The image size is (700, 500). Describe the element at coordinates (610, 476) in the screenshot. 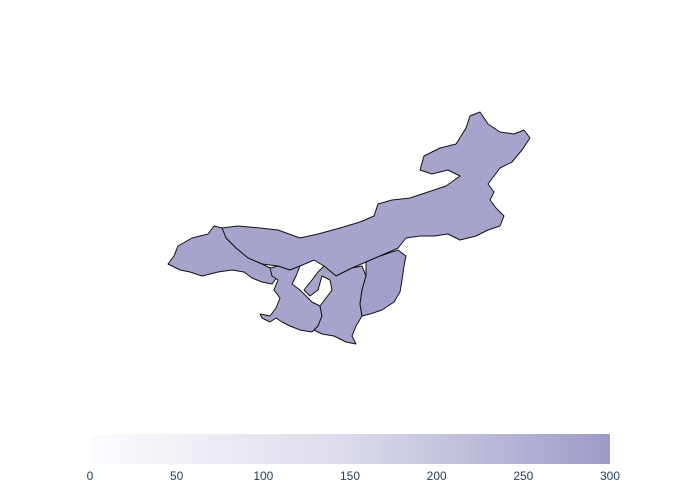

I see `colorbar-tick-label: 300` at that location.